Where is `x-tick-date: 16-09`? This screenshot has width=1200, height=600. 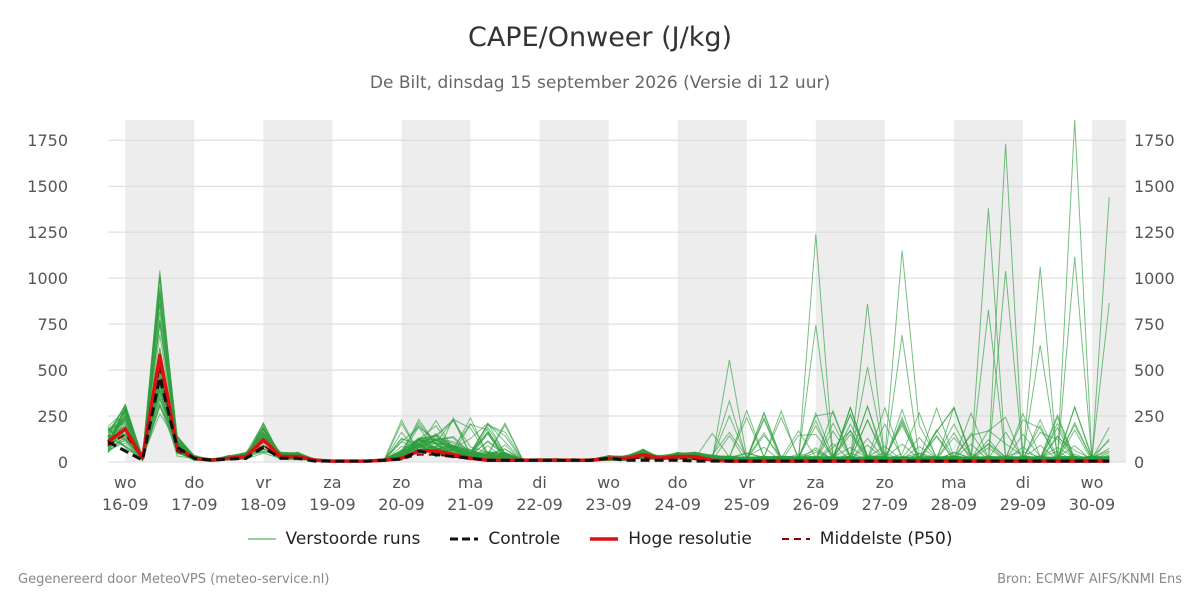 x-tick-date: 16-09 is located at coordinates (125, 504).